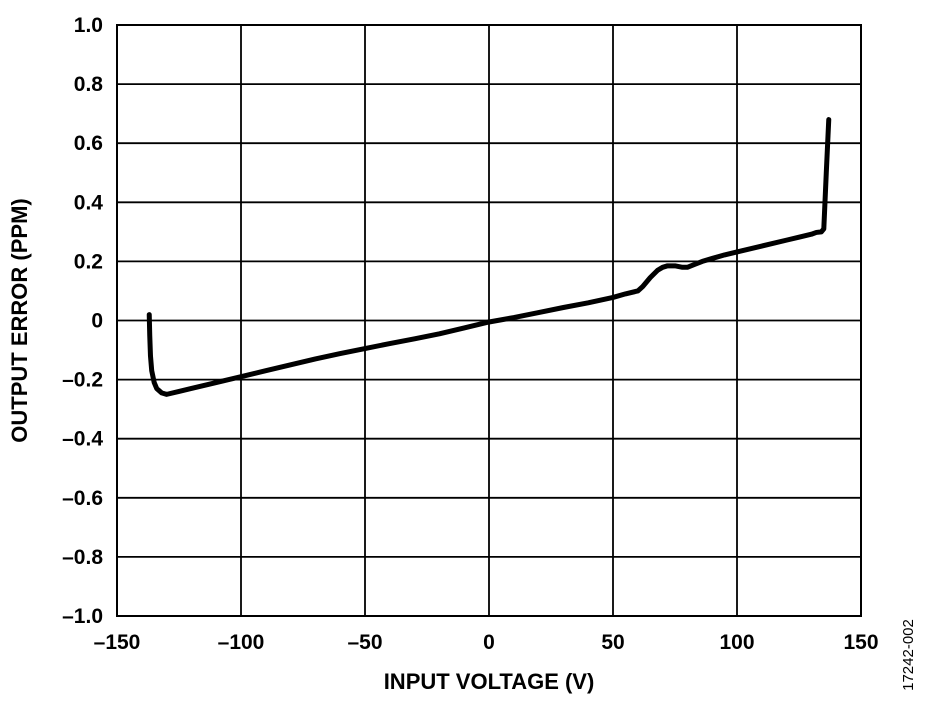 The width and height of the screenshot is (928, 705). What do you see at coordinates (82, 498) in the screenshot?
I see `y-tick-label: –0.6` at bounding box center [82, 498].